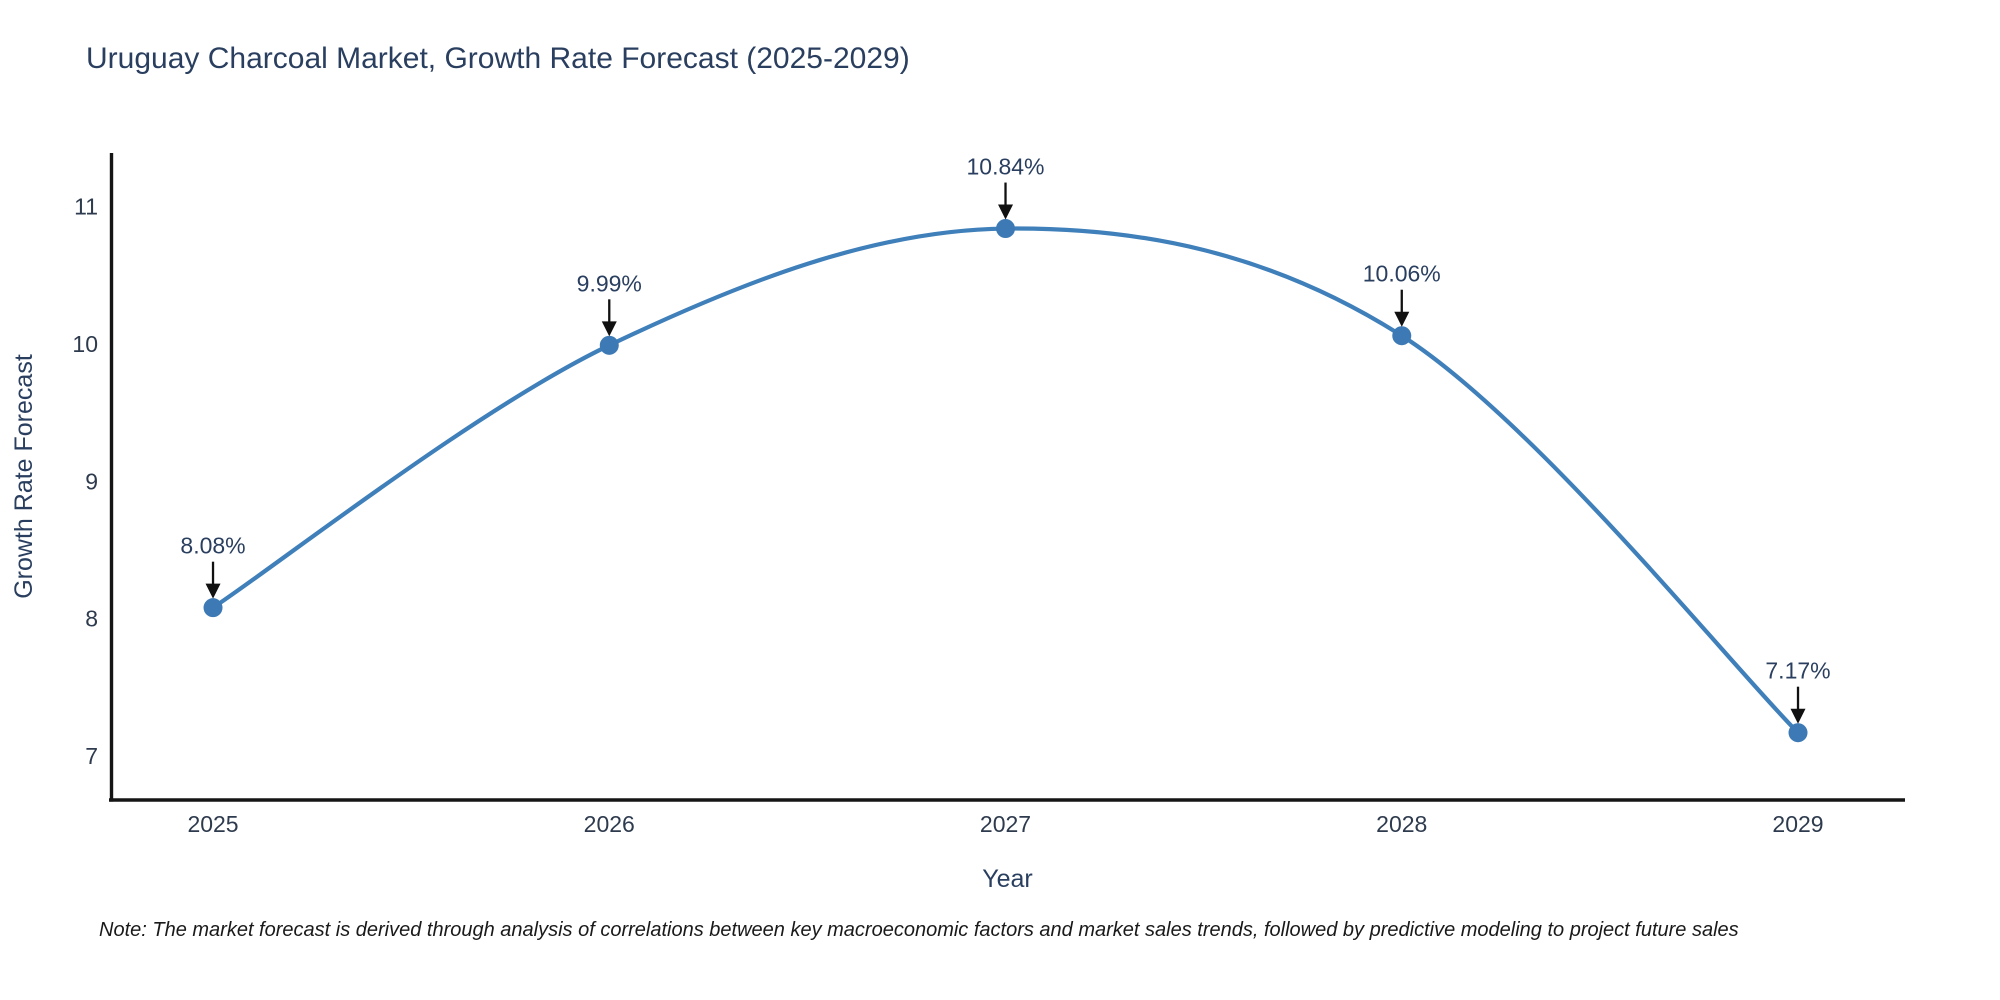  What do you see at coordinates (1797, 824) in the screenshot?
I see `x-tick-label: 2029` at bounding box center [1797, 824].